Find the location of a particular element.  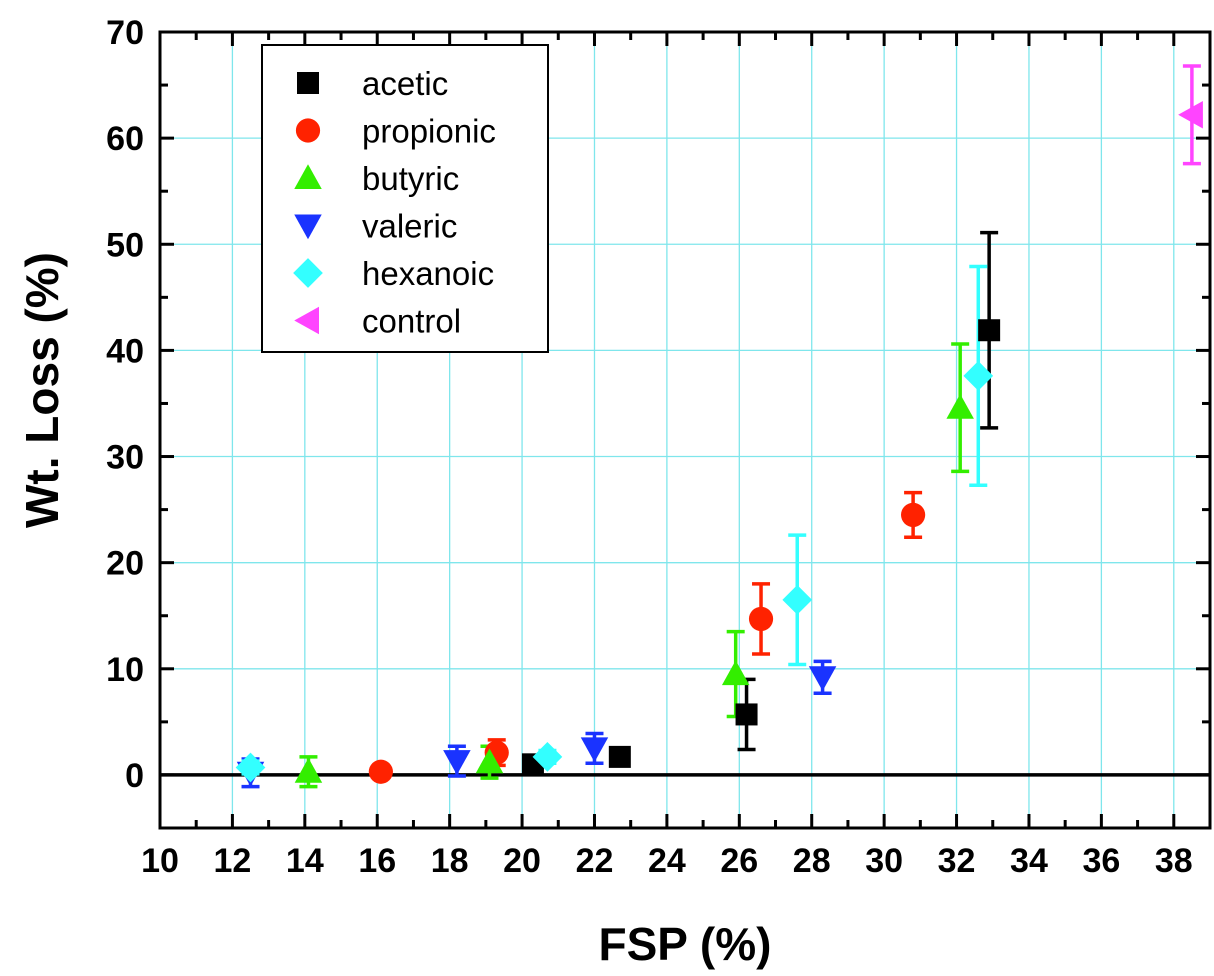

y-tick-label: 10 is located at coordinates (125, 670).